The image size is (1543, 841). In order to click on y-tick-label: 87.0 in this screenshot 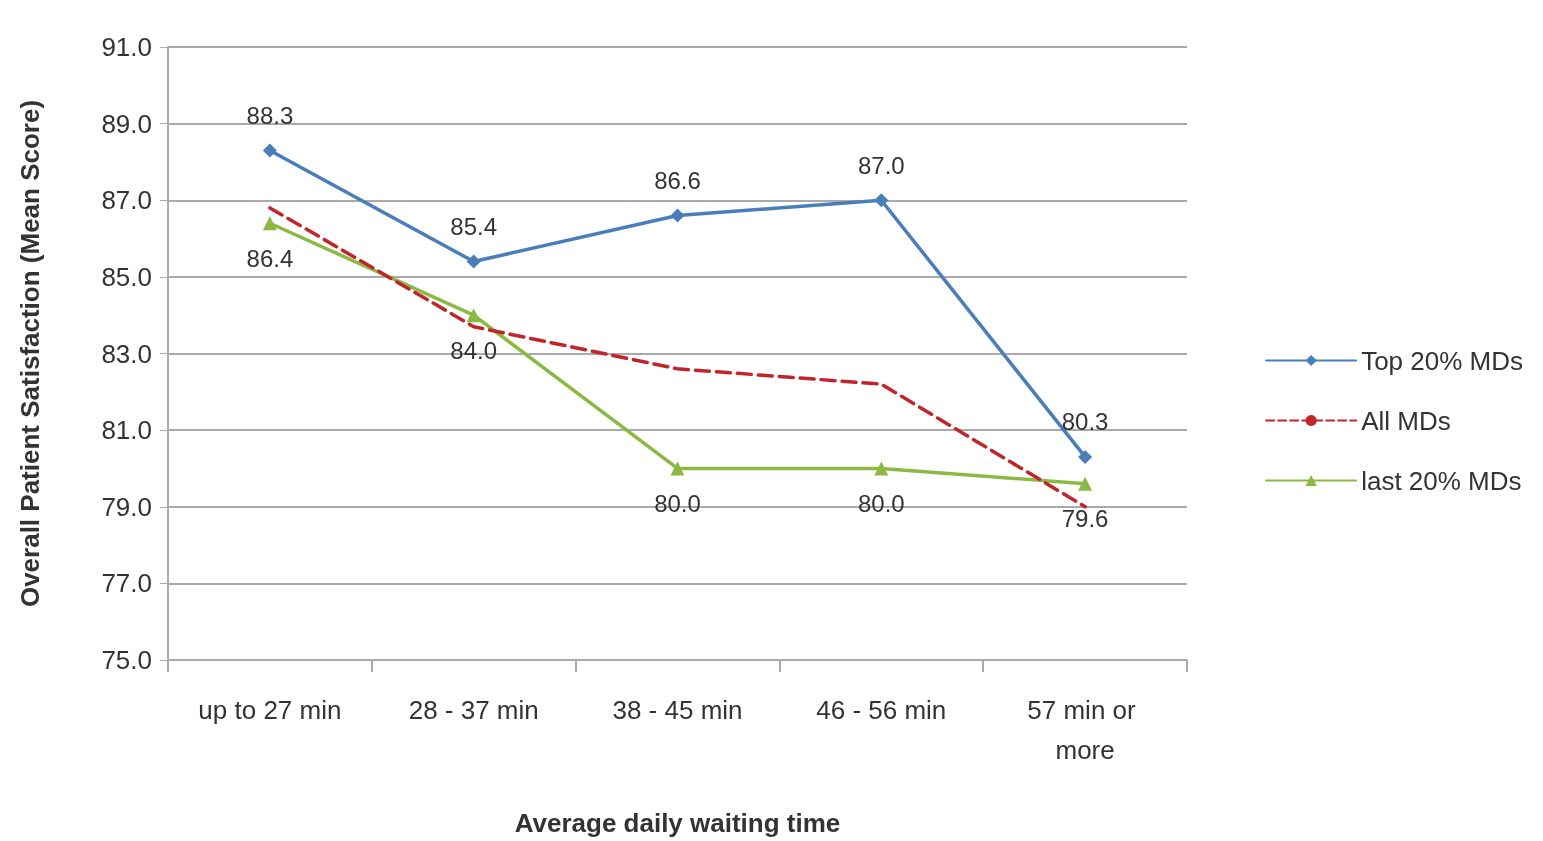, I will do `click(126, 200)`.